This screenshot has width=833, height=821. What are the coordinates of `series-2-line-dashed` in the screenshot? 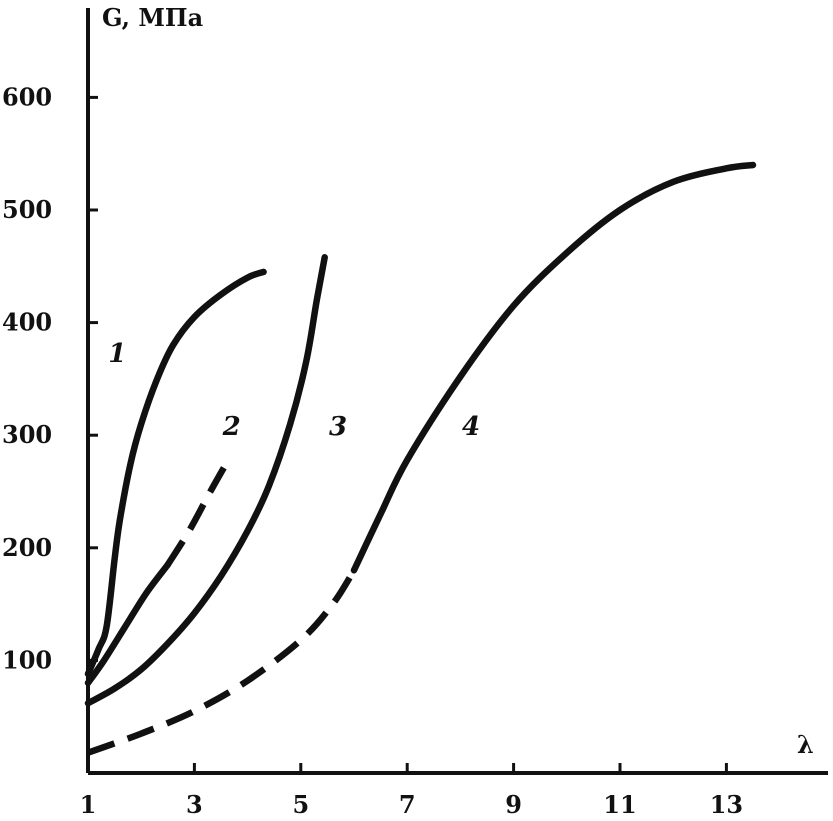 It's located at (197, 514).